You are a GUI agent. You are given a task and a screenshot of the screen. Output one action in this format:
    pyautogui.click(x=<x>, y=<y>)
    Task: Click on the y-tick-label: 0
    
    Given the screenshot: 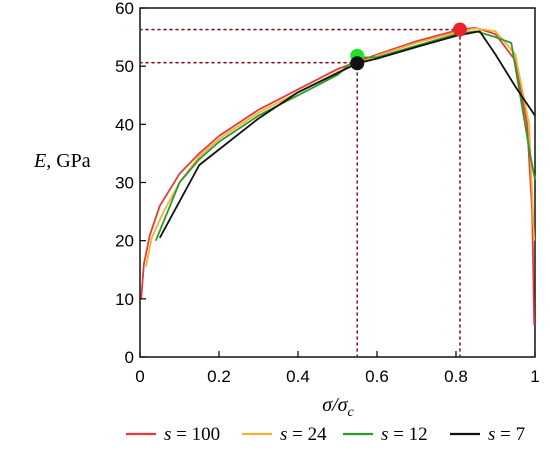 What is the action you would take?
    pyautogui.click(x=129, y=357)
    